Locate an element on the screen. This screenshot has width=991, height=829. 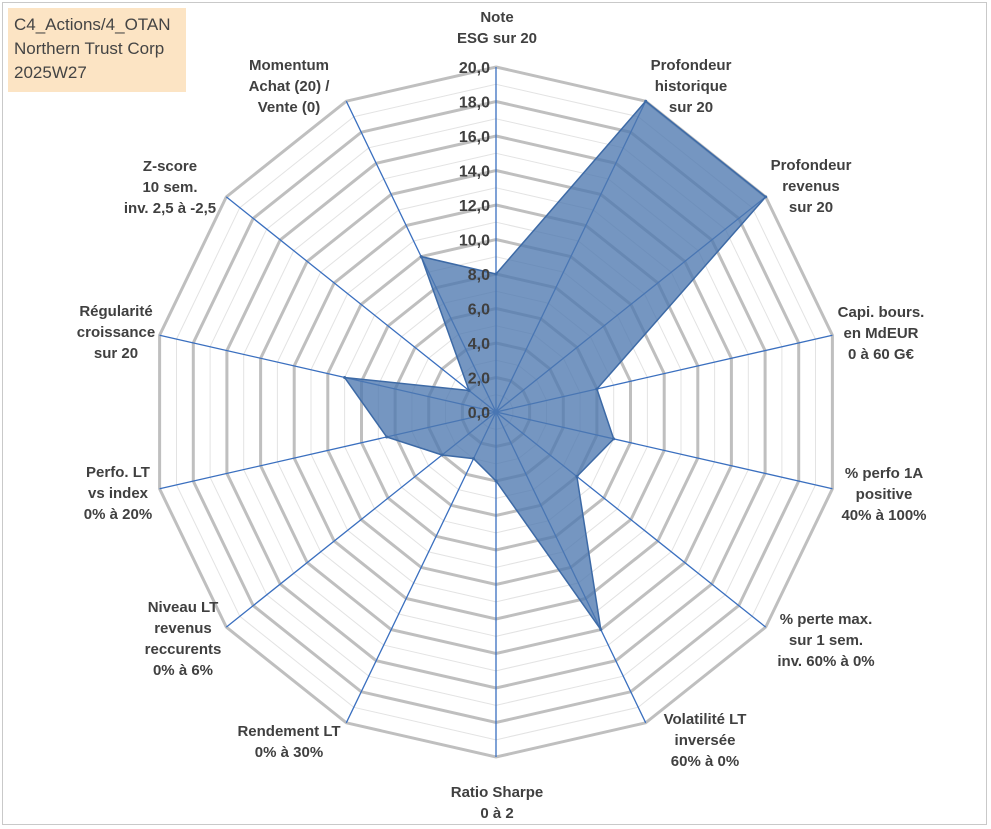
axis-label-13: Z-score 10 sem. inv. 2,5 à -2,5 is located at coordinates (170, 187).